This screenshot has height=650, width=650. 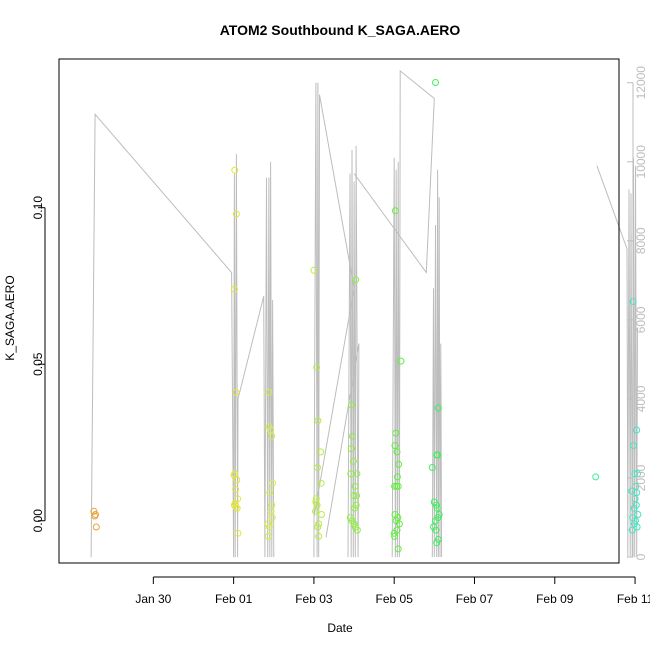 I want to click on y2-tick-label: 8000, so click(x=641, y=240).